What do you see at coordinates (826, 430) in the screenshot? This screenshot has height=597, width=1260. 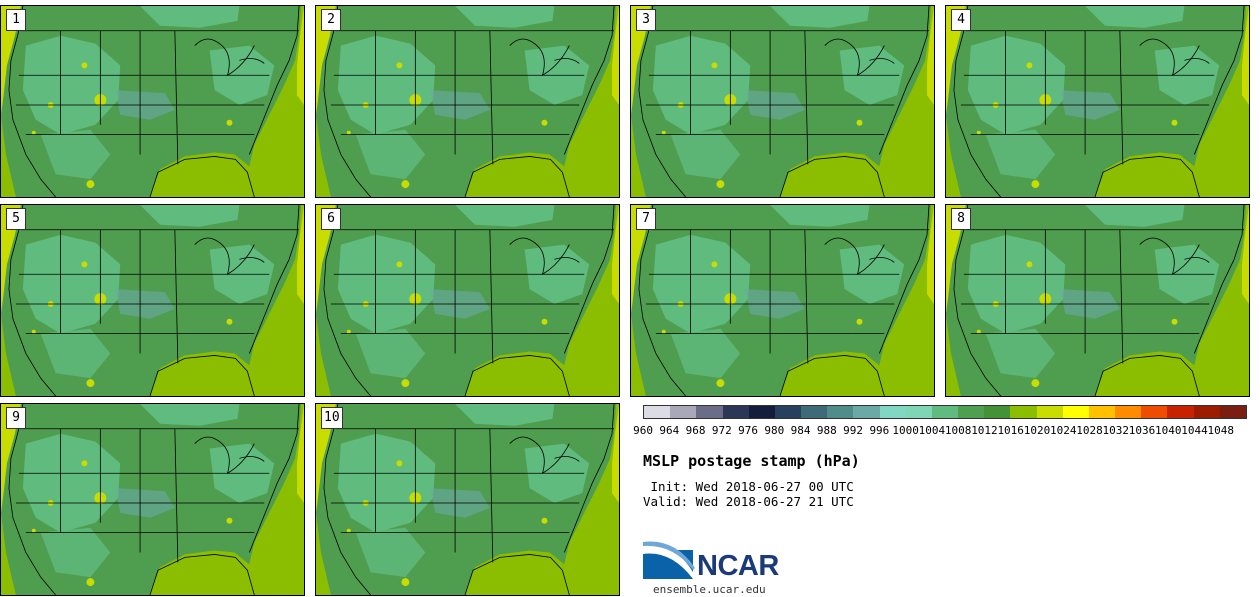 I see `colorbar-tick-label: 988` at bounding box center [826, 430].